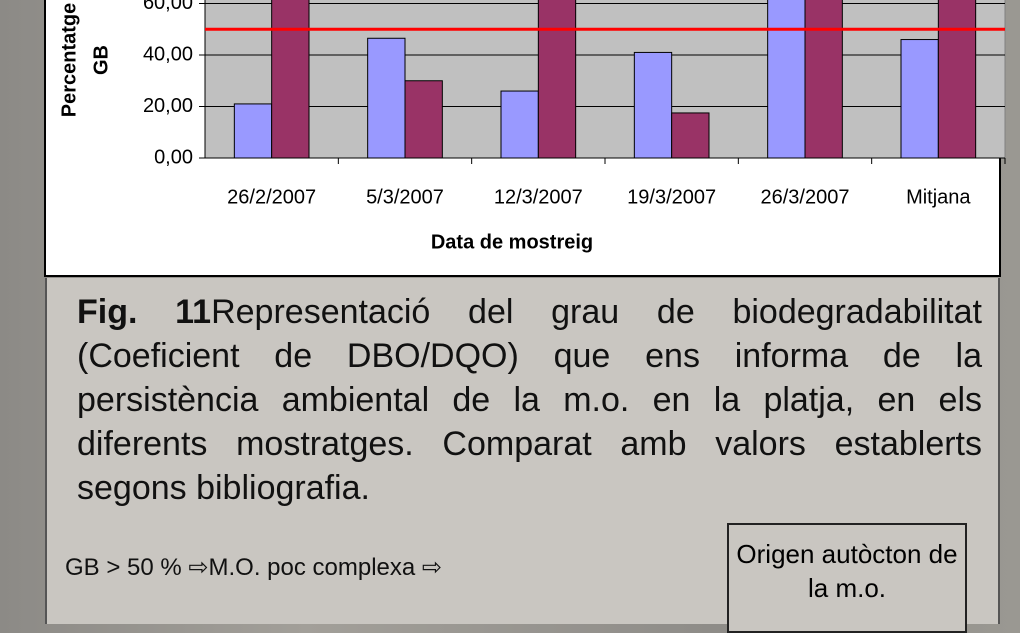 Image resolution: width=1020 pixels, height=633 pixels. What do you see at coordinates (538, 197) in the screenshot?
I see `x-tick-label: 12/3/2007` at bounding box center [538, 197].